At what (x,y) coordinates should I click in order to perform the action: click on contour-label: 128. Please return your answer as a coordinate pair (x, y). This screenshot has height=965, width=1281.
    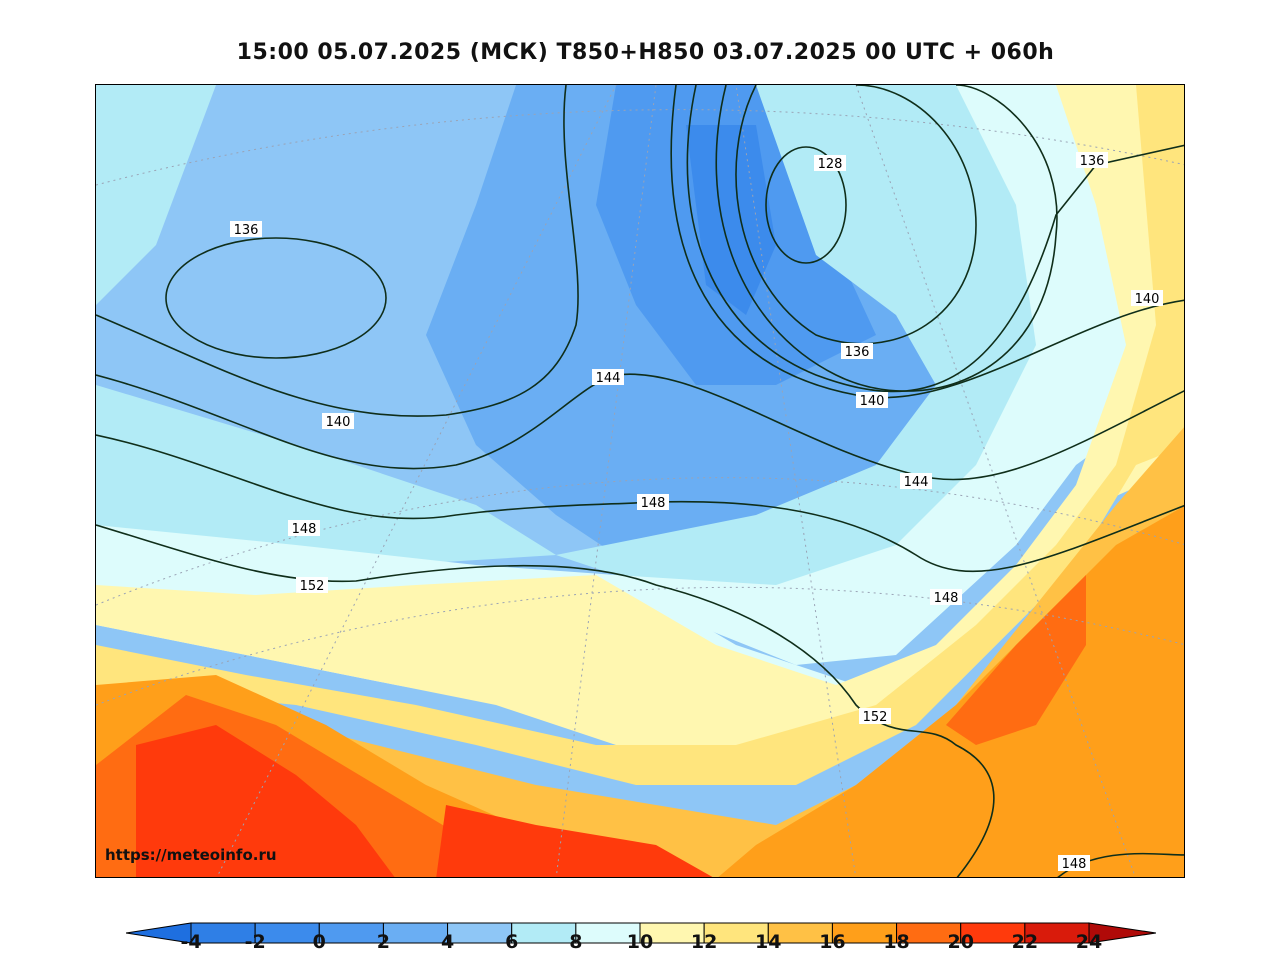
    Looking at the image, I should click on (830, 163).